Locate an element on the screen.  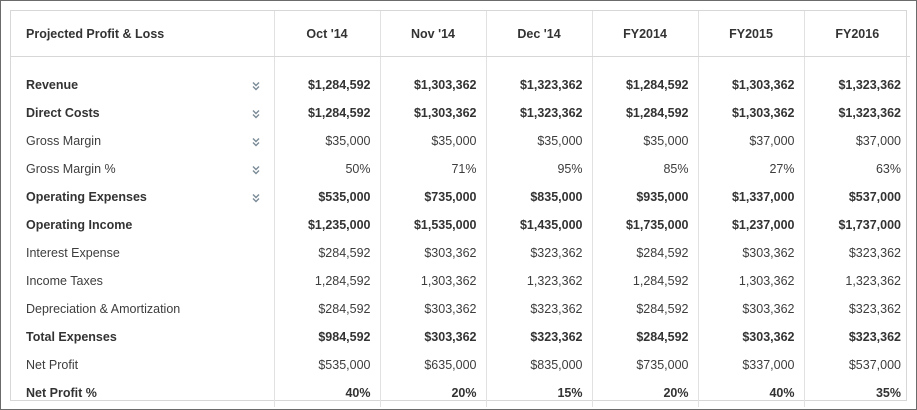
value-cell: 71% is located at coordinates (432, 169).